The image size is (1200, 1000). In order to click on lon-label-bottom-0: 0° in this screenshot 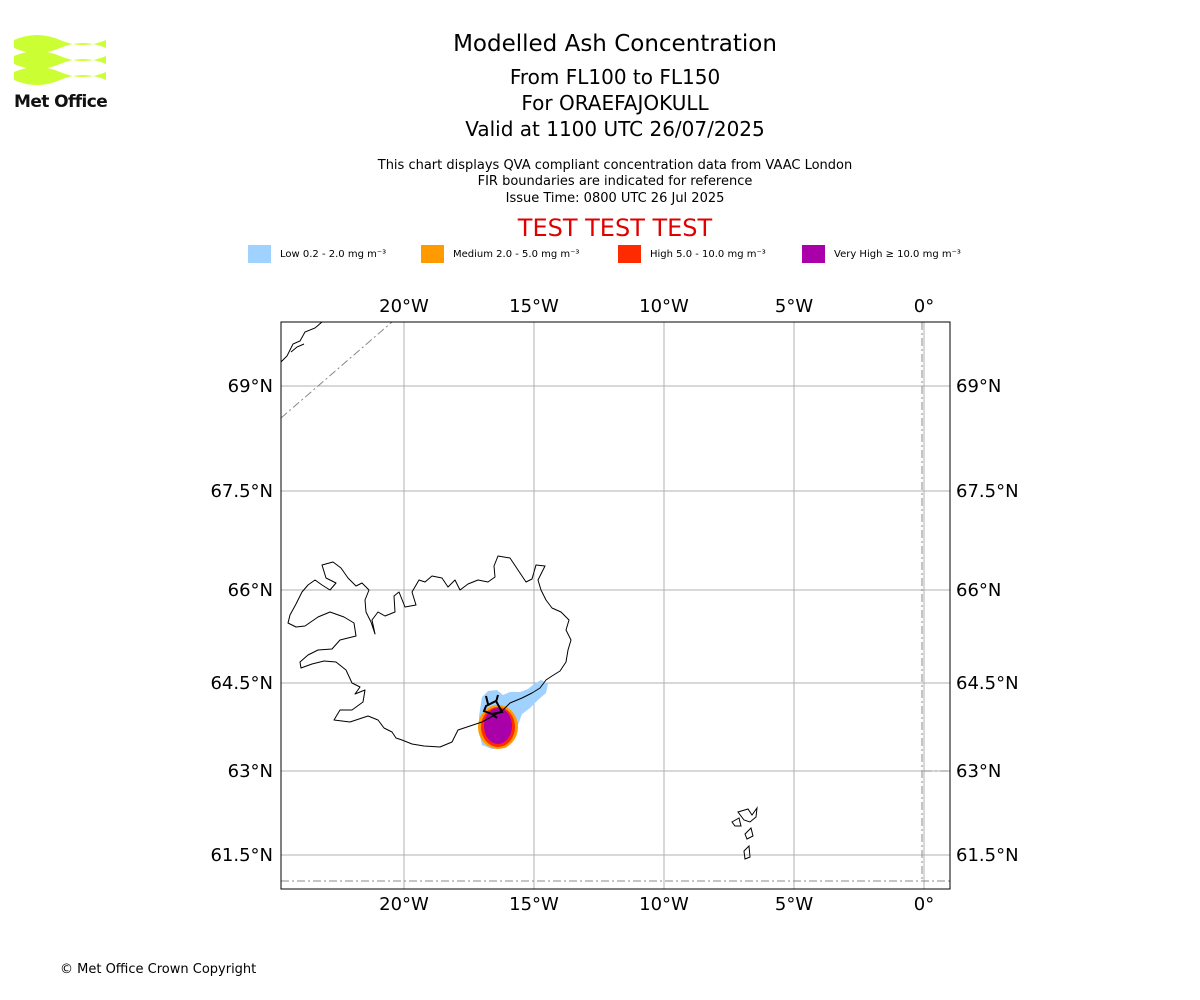, I will do `click(924, 904)`.